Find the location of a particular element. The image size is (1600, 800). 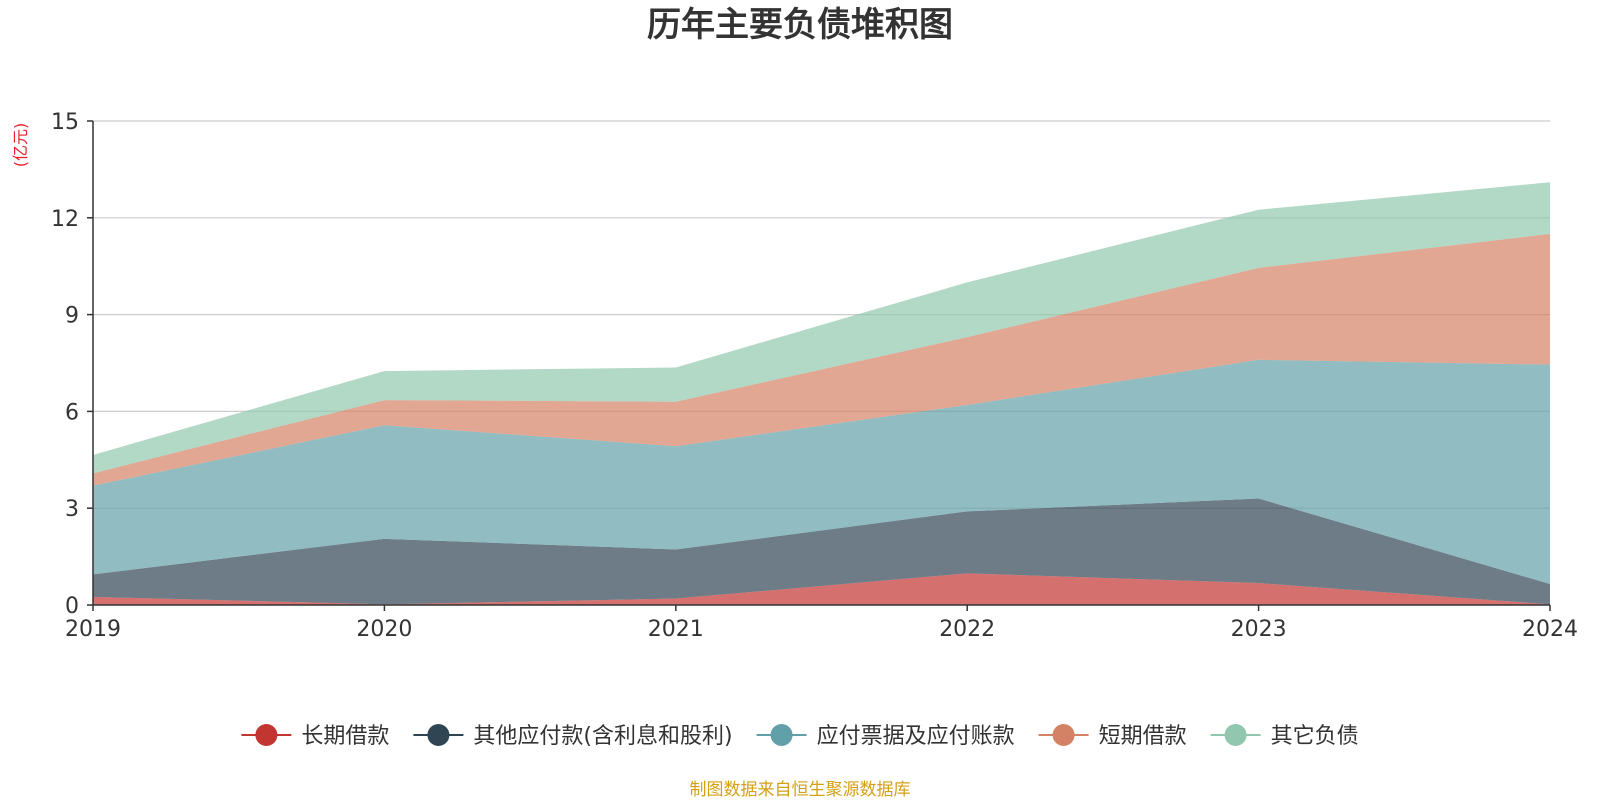

legend-item-其他应付款(含利息和股利): 其他应付款(含利息和股利) is located at coordinates (573, 736).